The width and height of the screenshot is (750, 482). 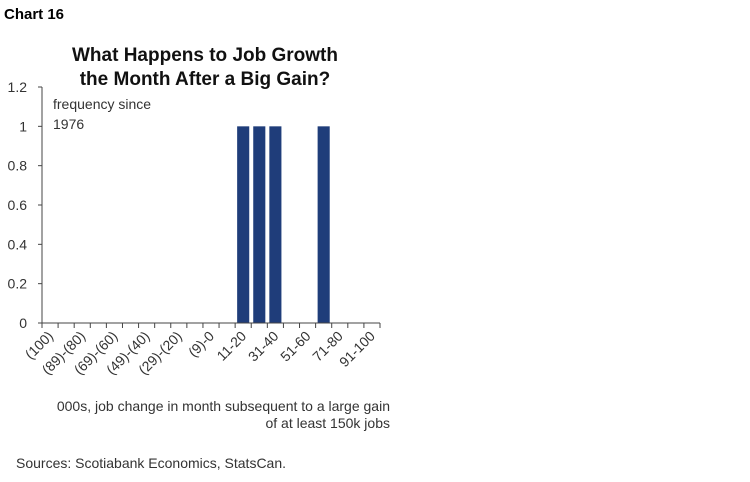 I want to click on y-tick-label: 0, so click(x=23, y=323).